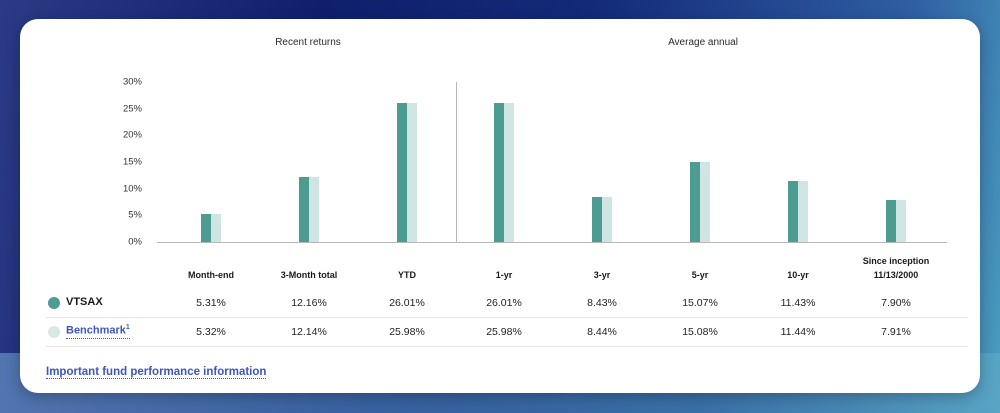 The width and height of the screenshot is (1000, 413). Describe the element at coordinates (135, 215) in the screenshot. I see `y-tick-5: 5%` at that location.